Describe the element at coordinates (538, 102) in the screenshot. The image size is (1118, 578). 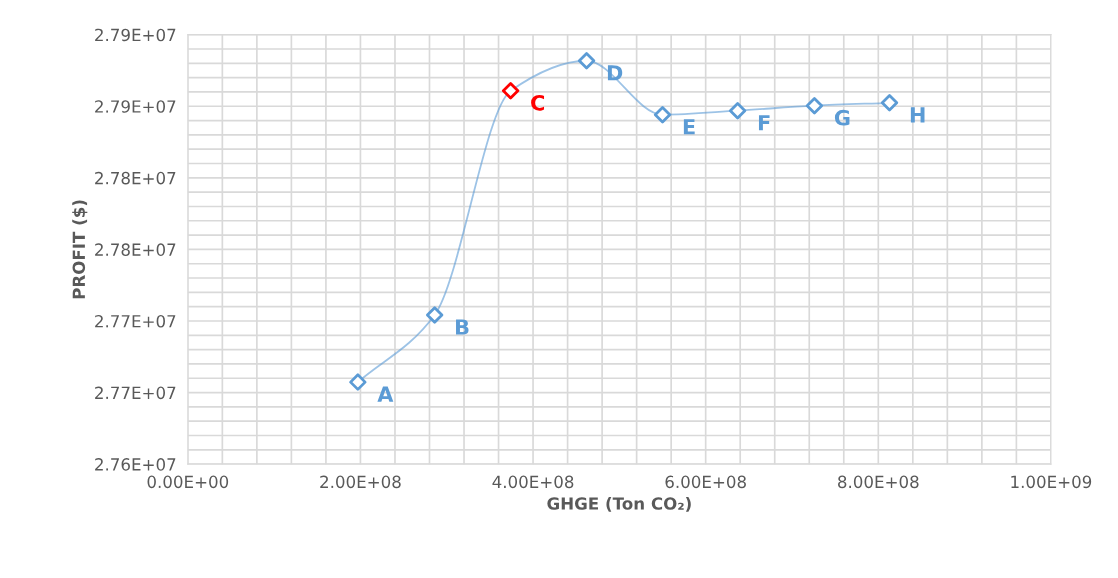
I see `annotation: C` at that location.